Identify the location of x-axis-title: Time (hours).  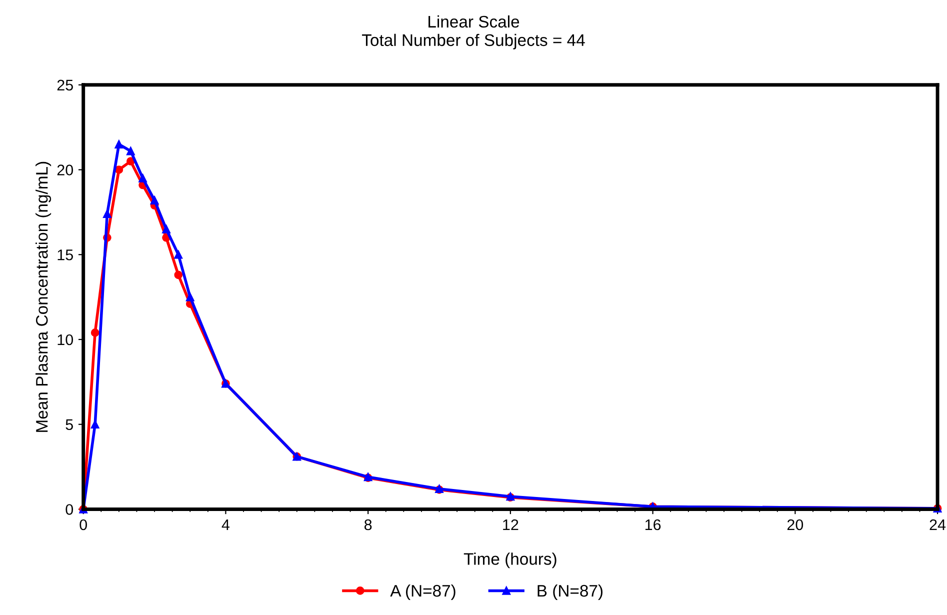
(510, 560).